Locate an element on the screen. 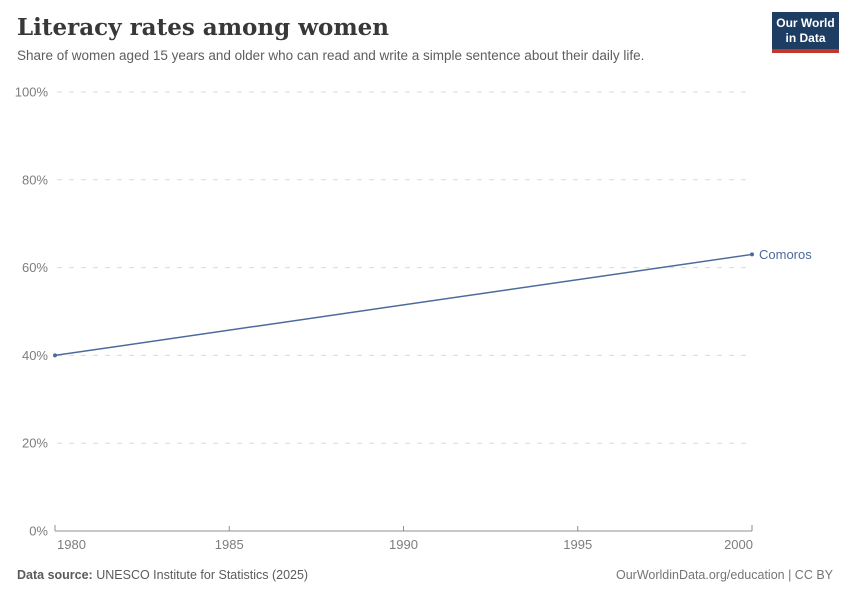  y-axis-tick-label: 20% is located at coordinates (35, 443).